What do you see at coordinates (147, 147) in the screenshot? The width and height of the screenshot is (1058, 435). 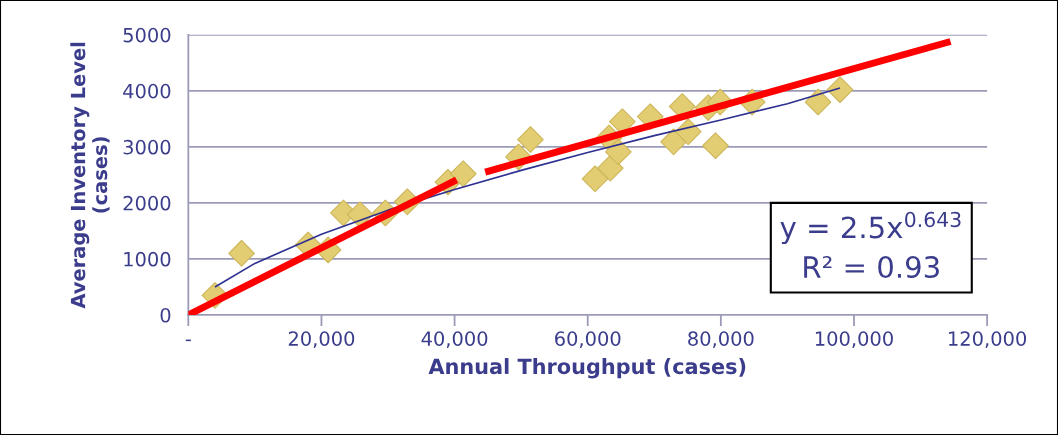 I see `y-tick-label: 3000` at bounding box center [147, 147].